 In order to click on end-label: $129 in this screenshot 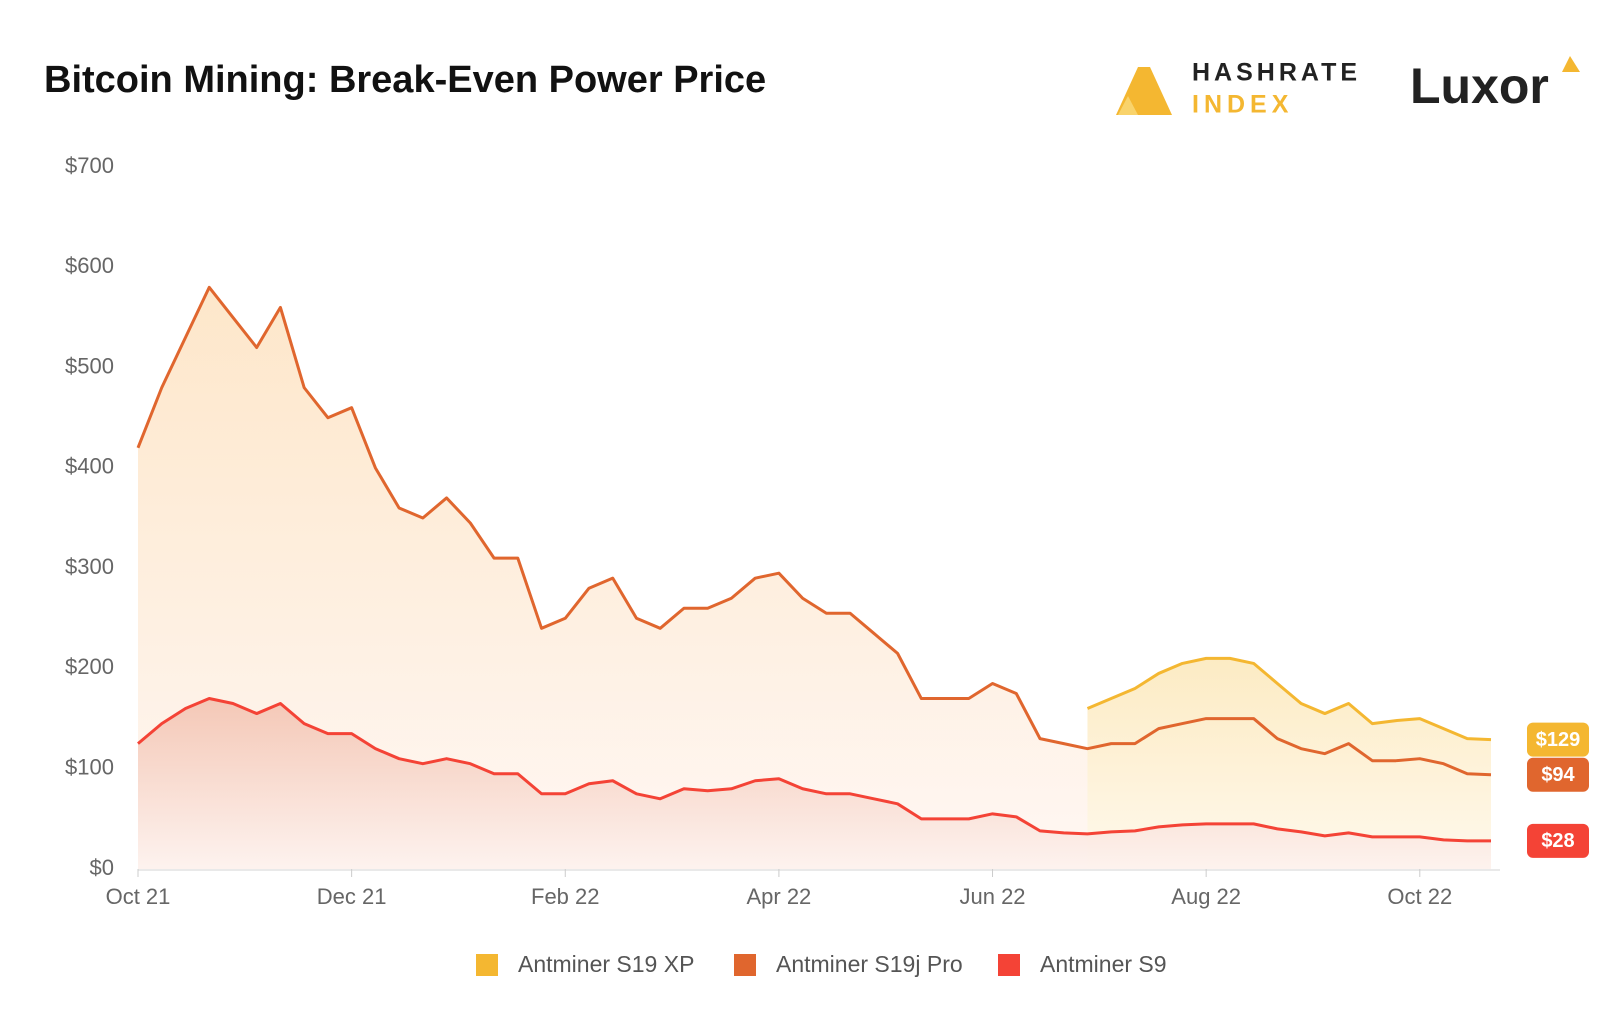, I will do `click(1558, 740)`.